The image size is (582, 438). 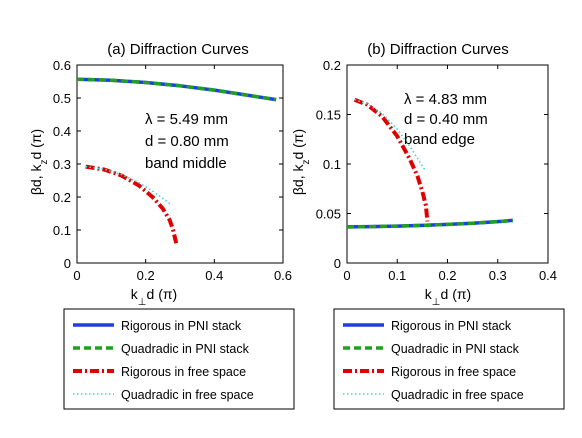 I want to click on panel-a-xlabel: k⊥d (π), so click(x=154, y=297).